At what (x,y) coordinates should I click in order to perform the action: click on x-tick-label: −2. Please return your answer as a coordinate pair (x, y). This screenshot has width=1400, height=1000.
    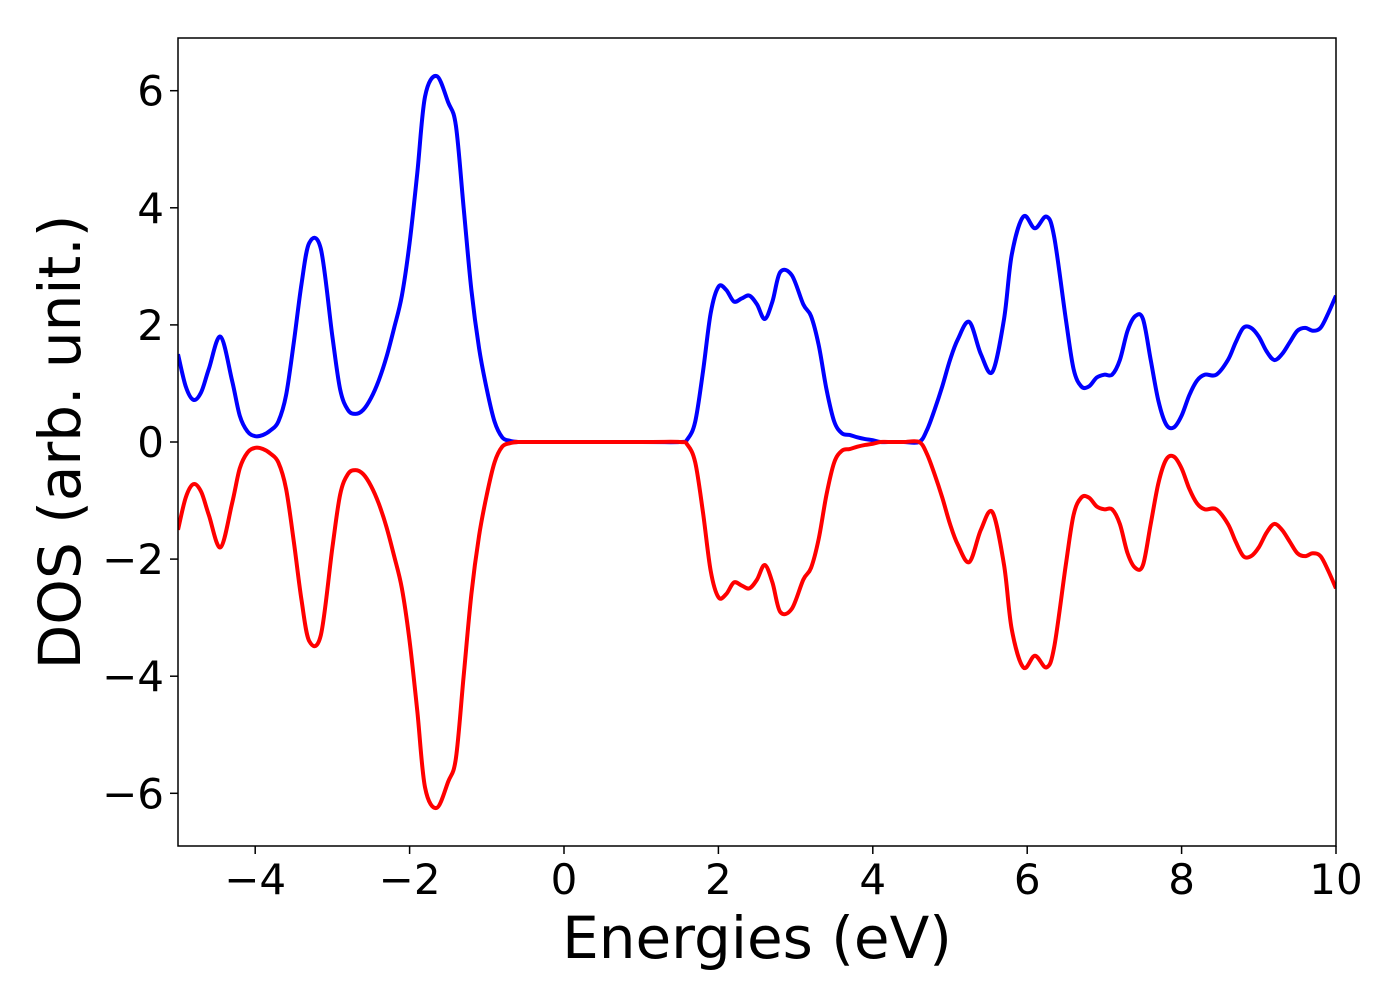
    Looking at the image, I should click on (410, 879).